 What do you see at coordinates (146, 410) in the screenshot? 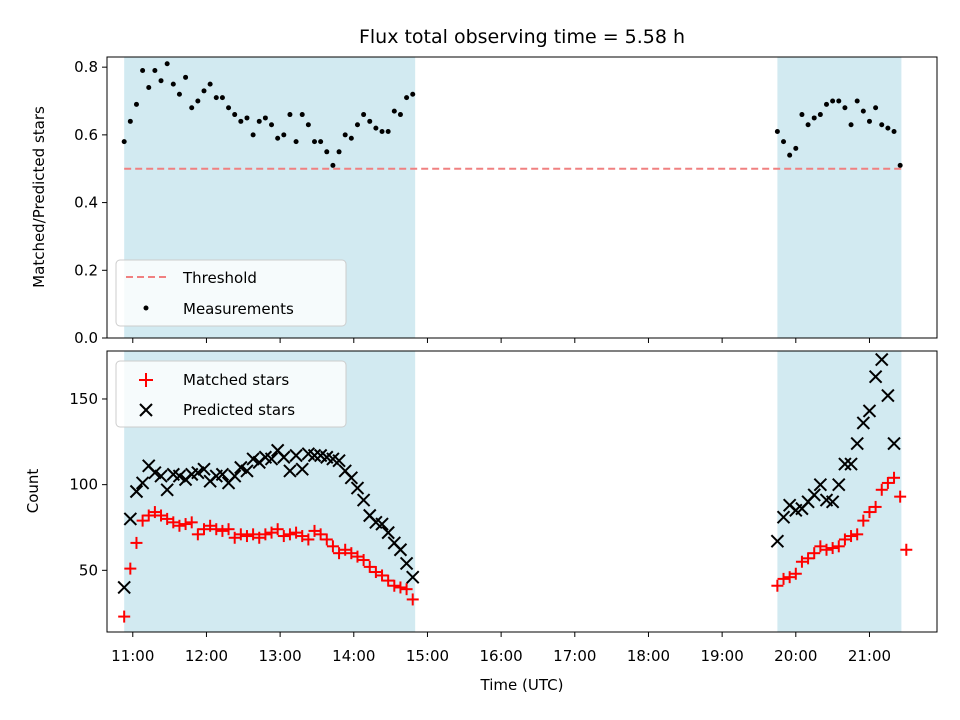
I see `predicted-legend-swatch` at bounding box center [146, 410].